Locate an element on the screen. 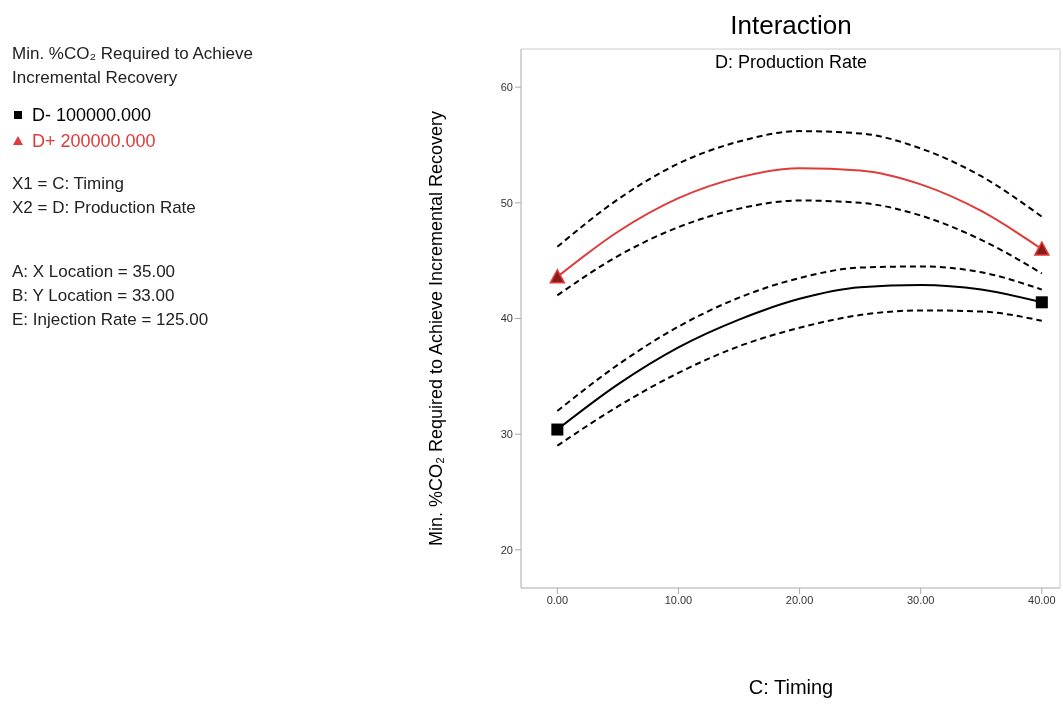 Image resolution: width=1063 pixels, height=720 pixels. x-tick-label: 0.00 is located at coordinates (557, 599).